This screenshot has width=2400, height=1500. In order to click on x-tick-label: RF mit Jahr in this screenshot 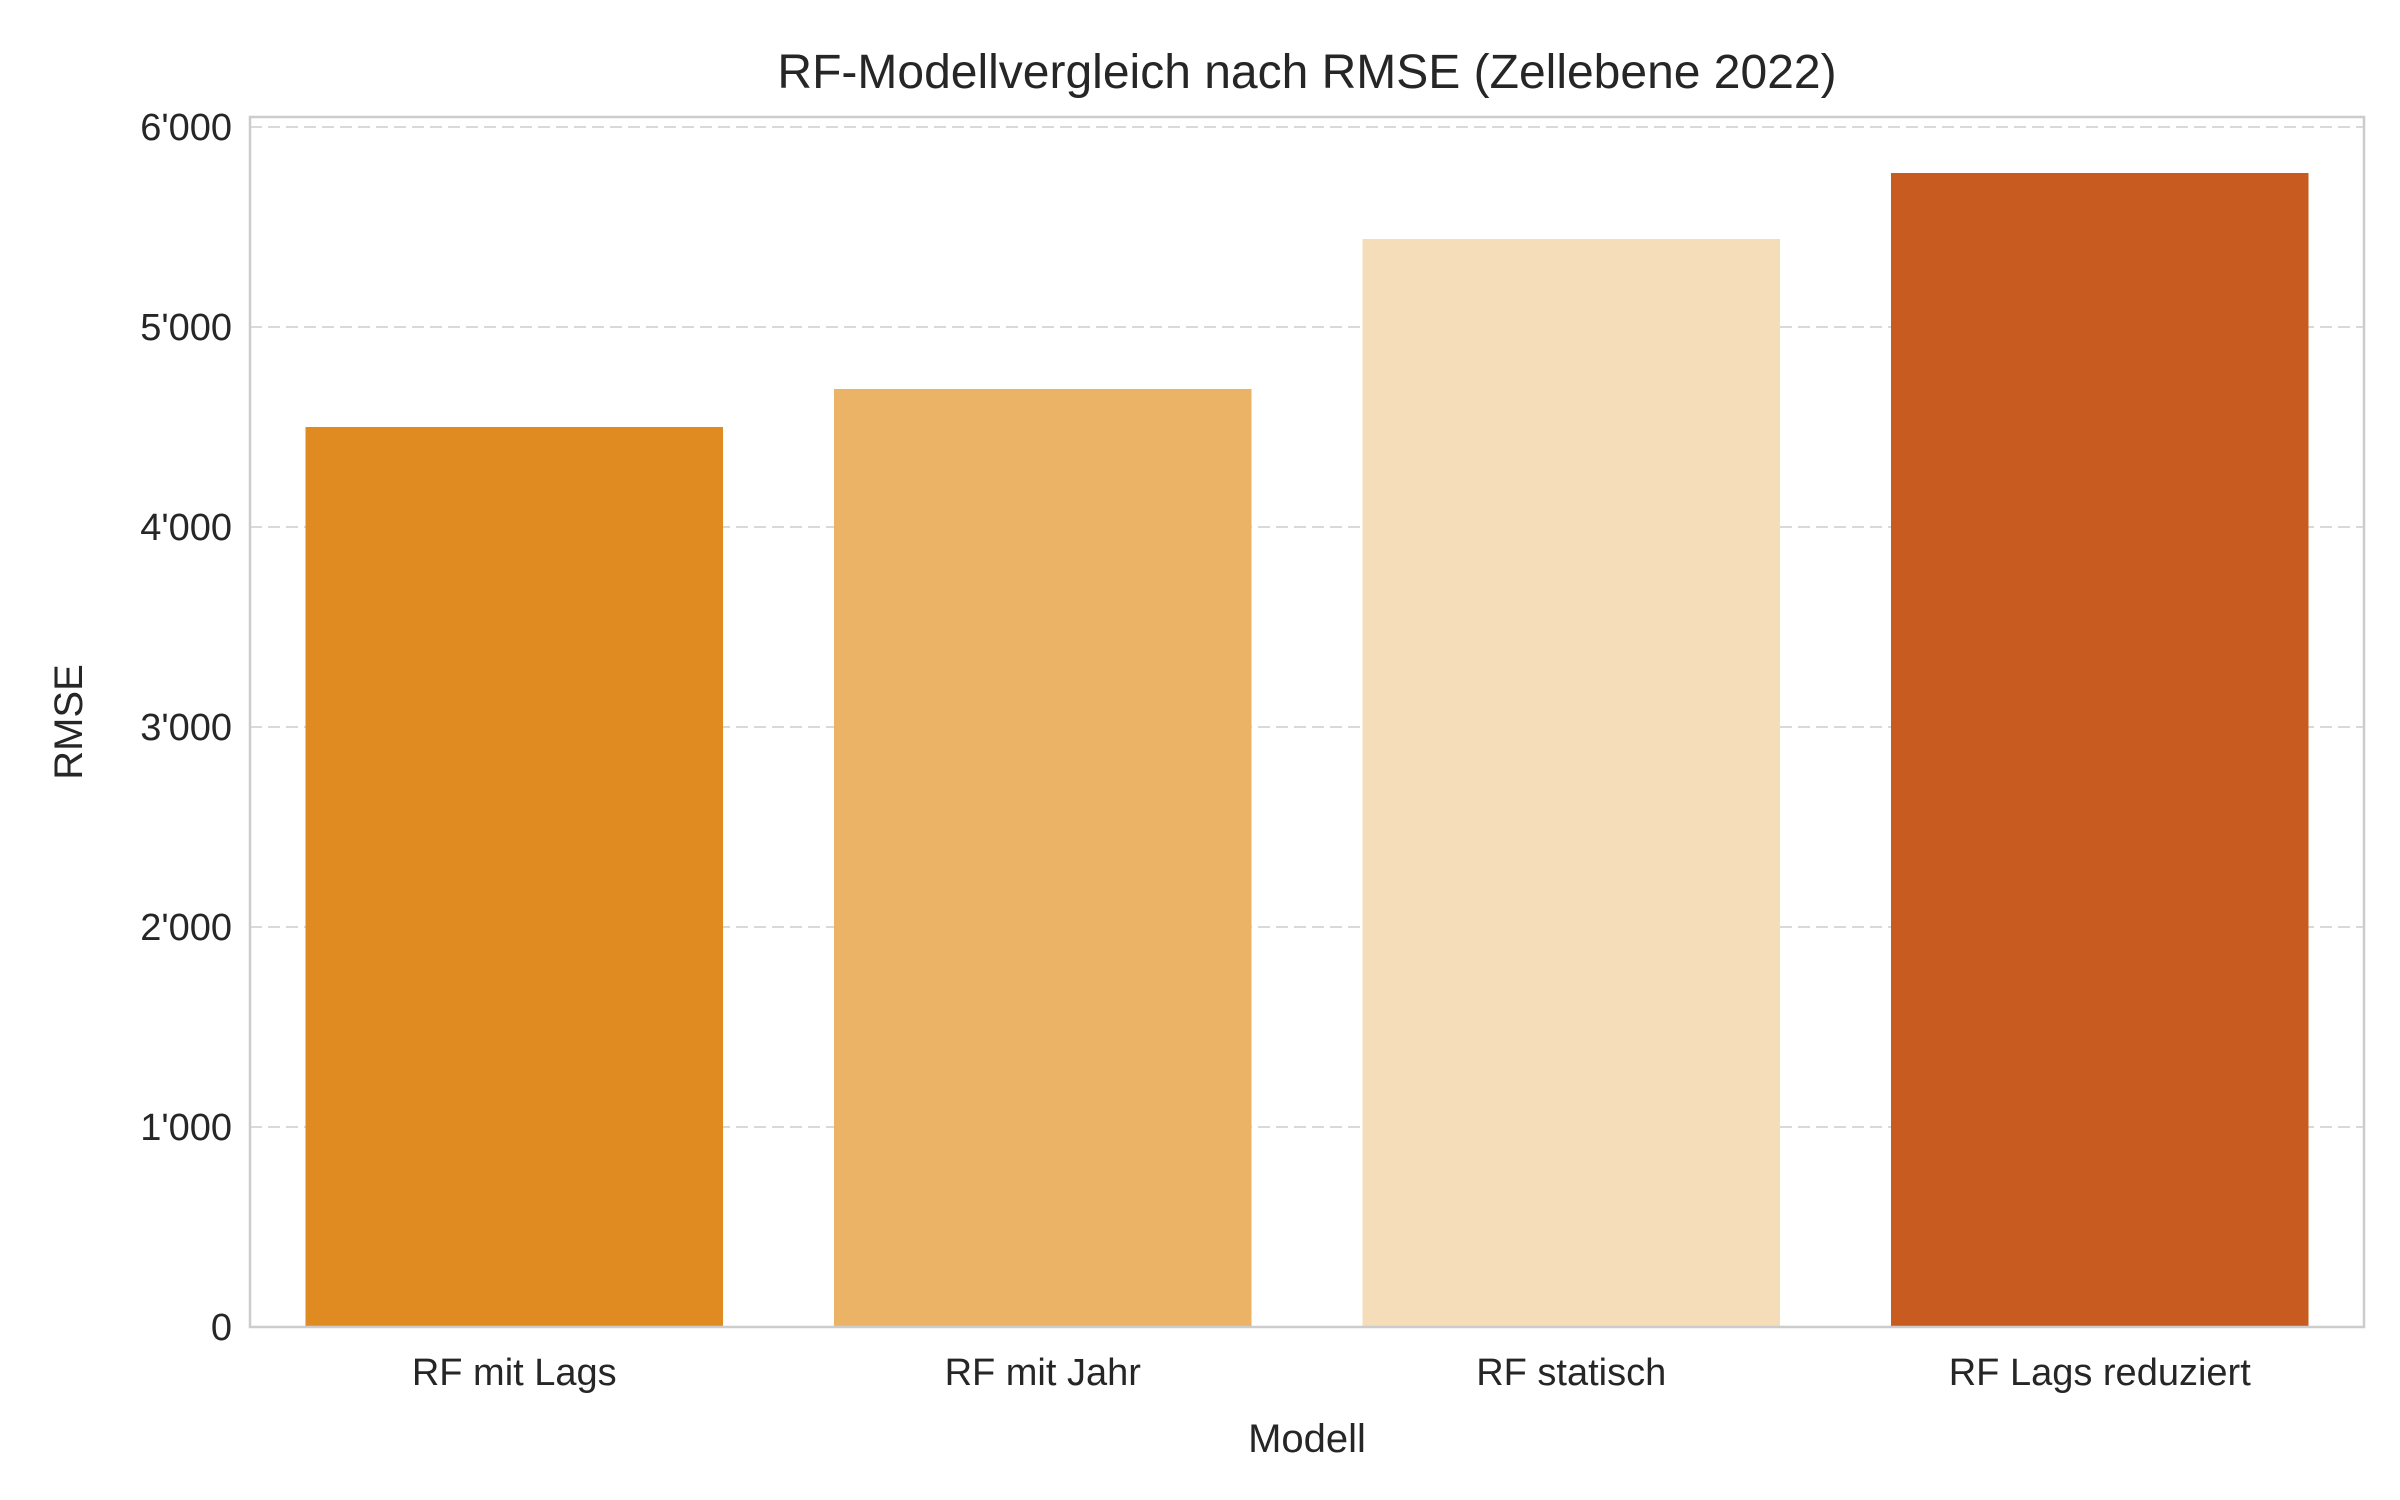, I will do `click(1043, 1373)`.